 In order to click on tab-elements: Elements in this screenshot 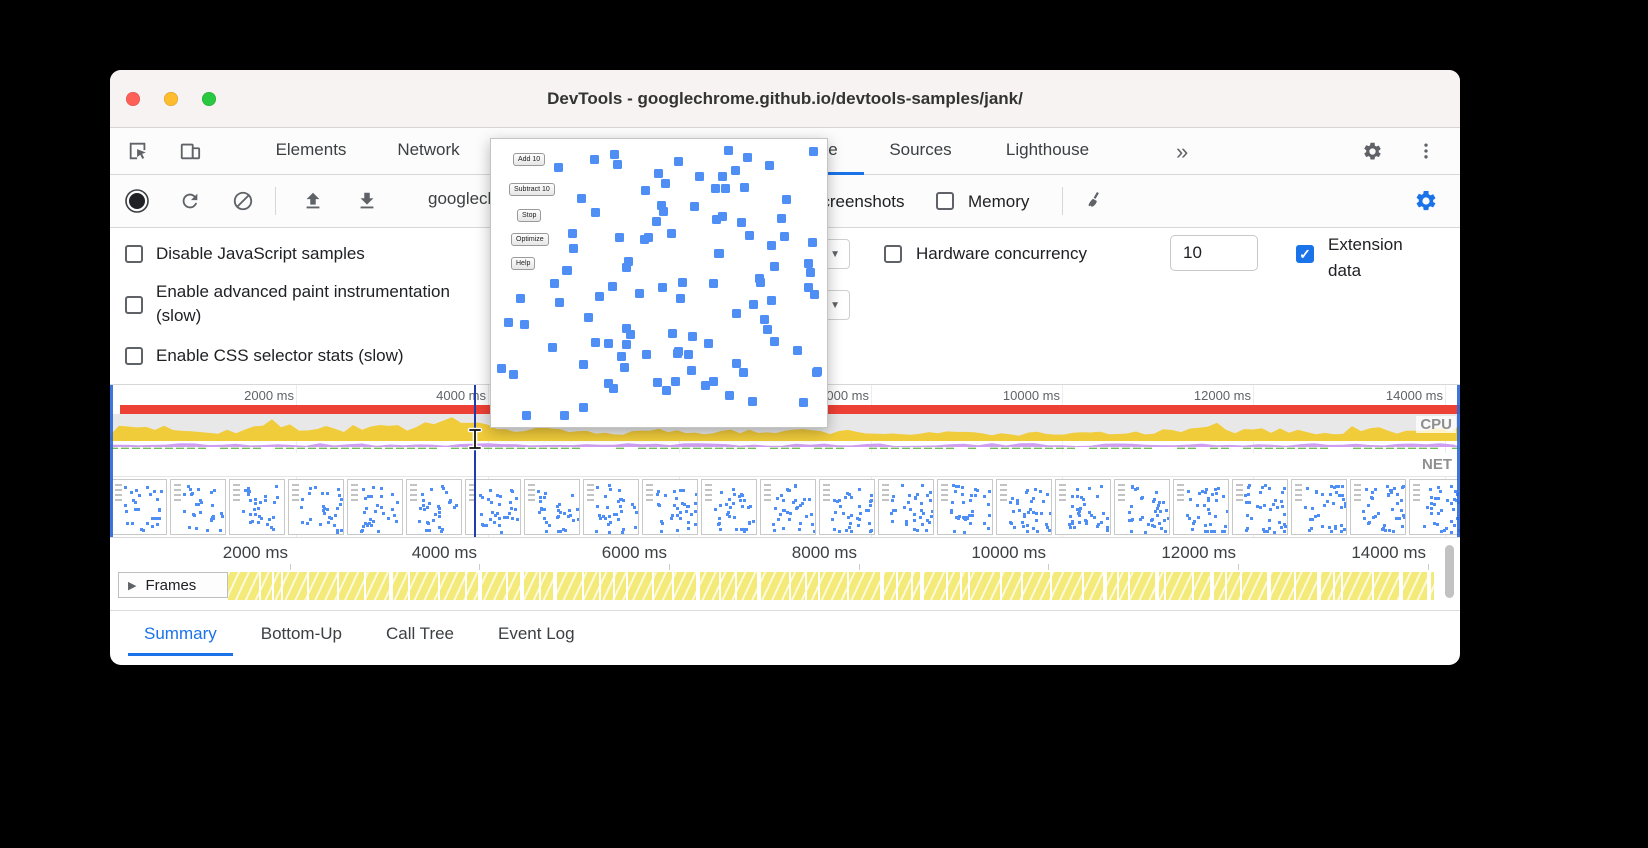, I will do `click(311, 149)`.